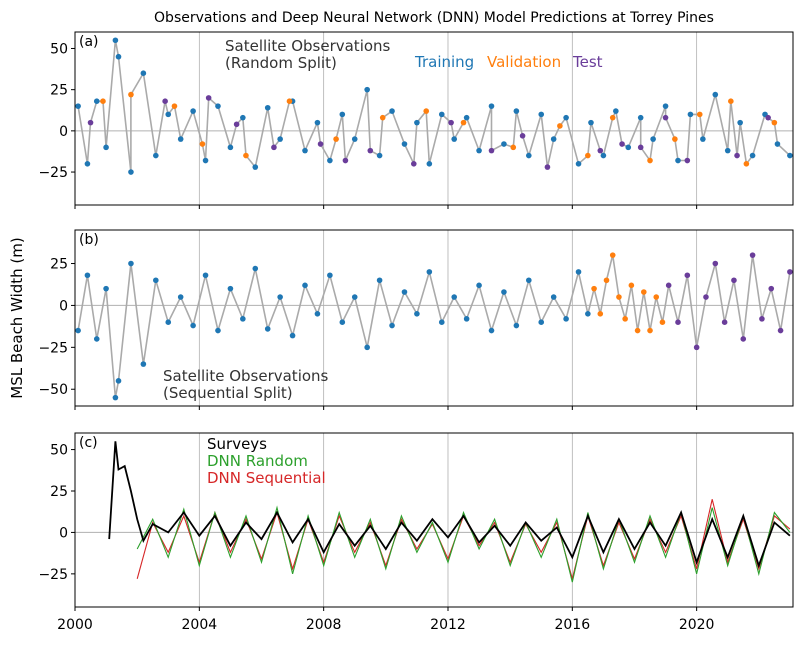 The height and width of the screenshot is (646, 802). I want to click on y-tick-label: 50, so click(59, 451).